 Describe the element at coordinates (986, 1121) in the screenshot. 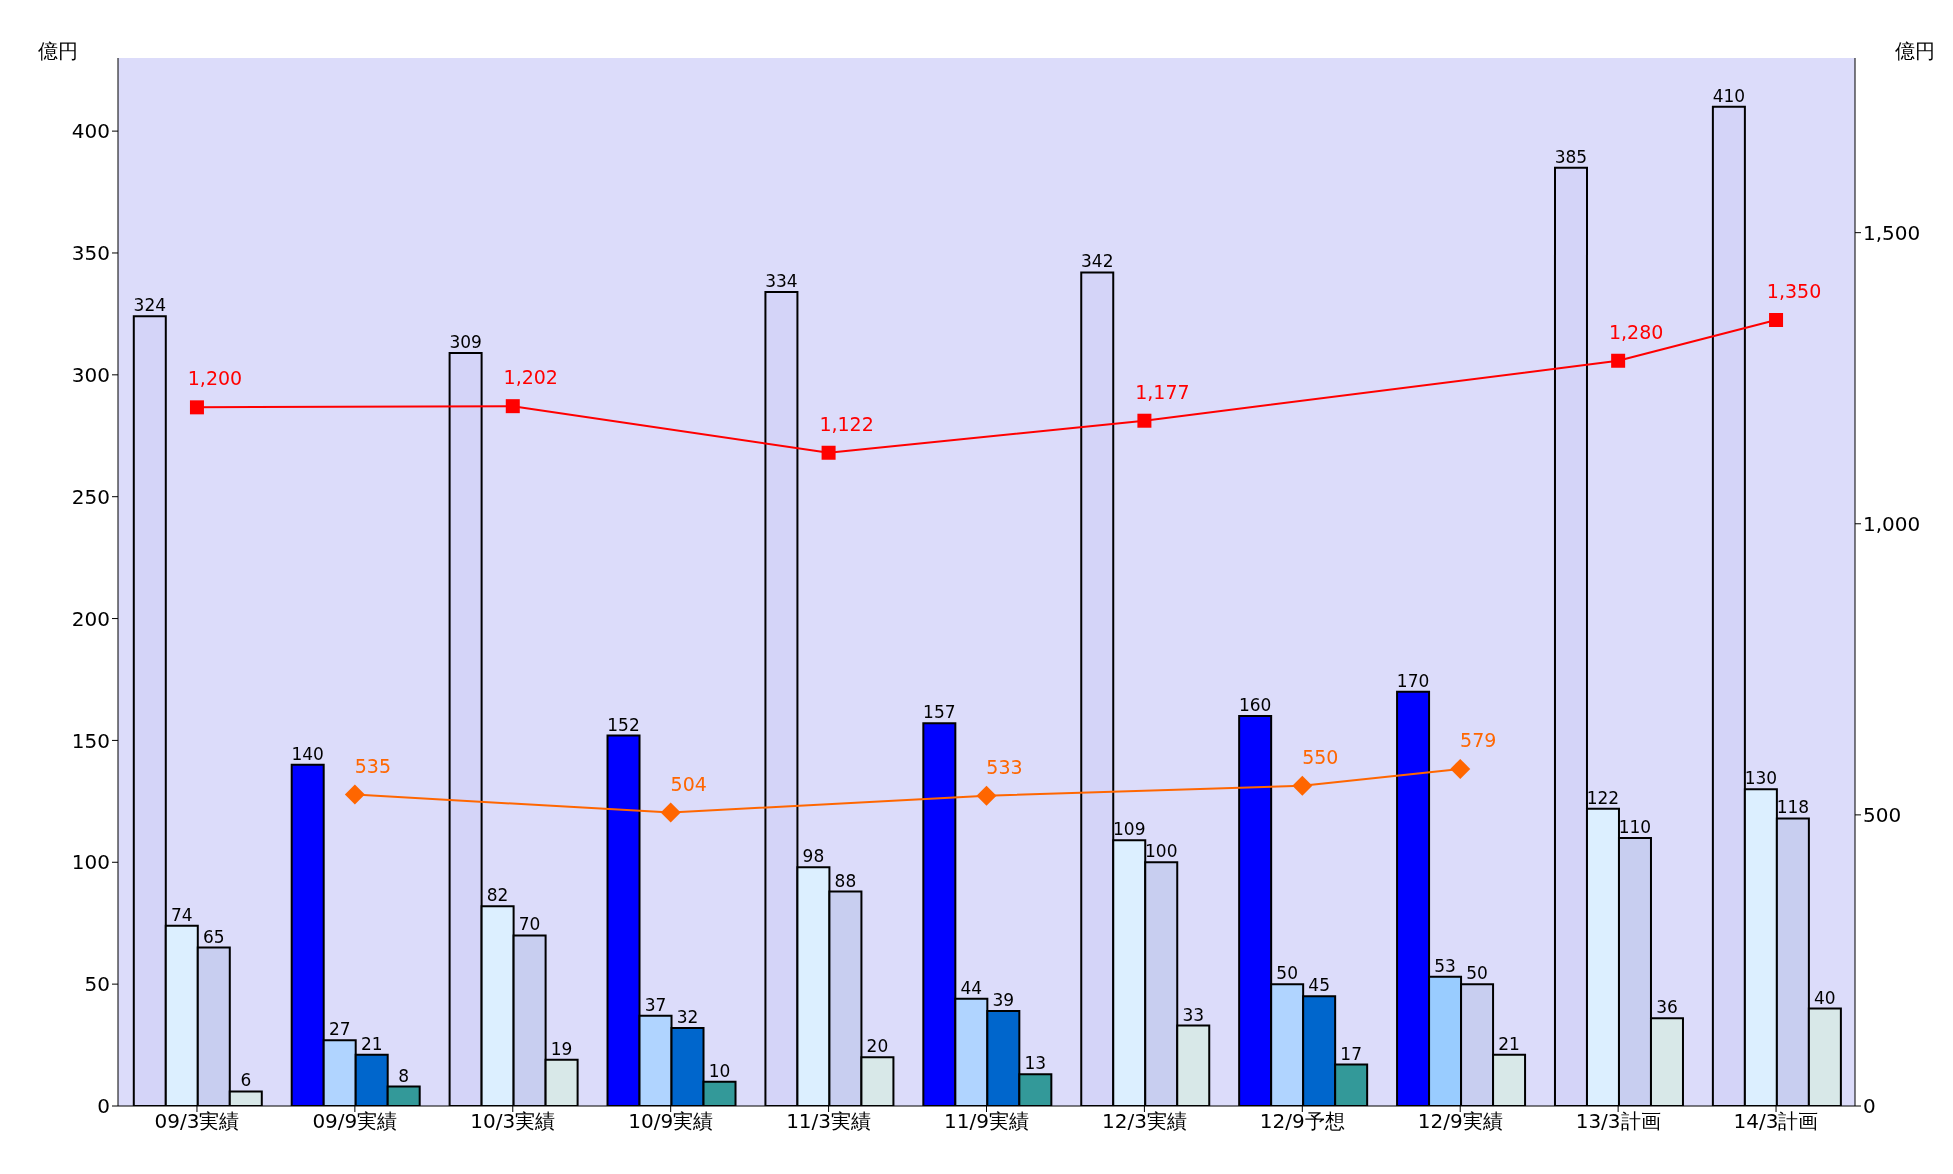

I see `x-tick-label: 11/9実績` at that location.